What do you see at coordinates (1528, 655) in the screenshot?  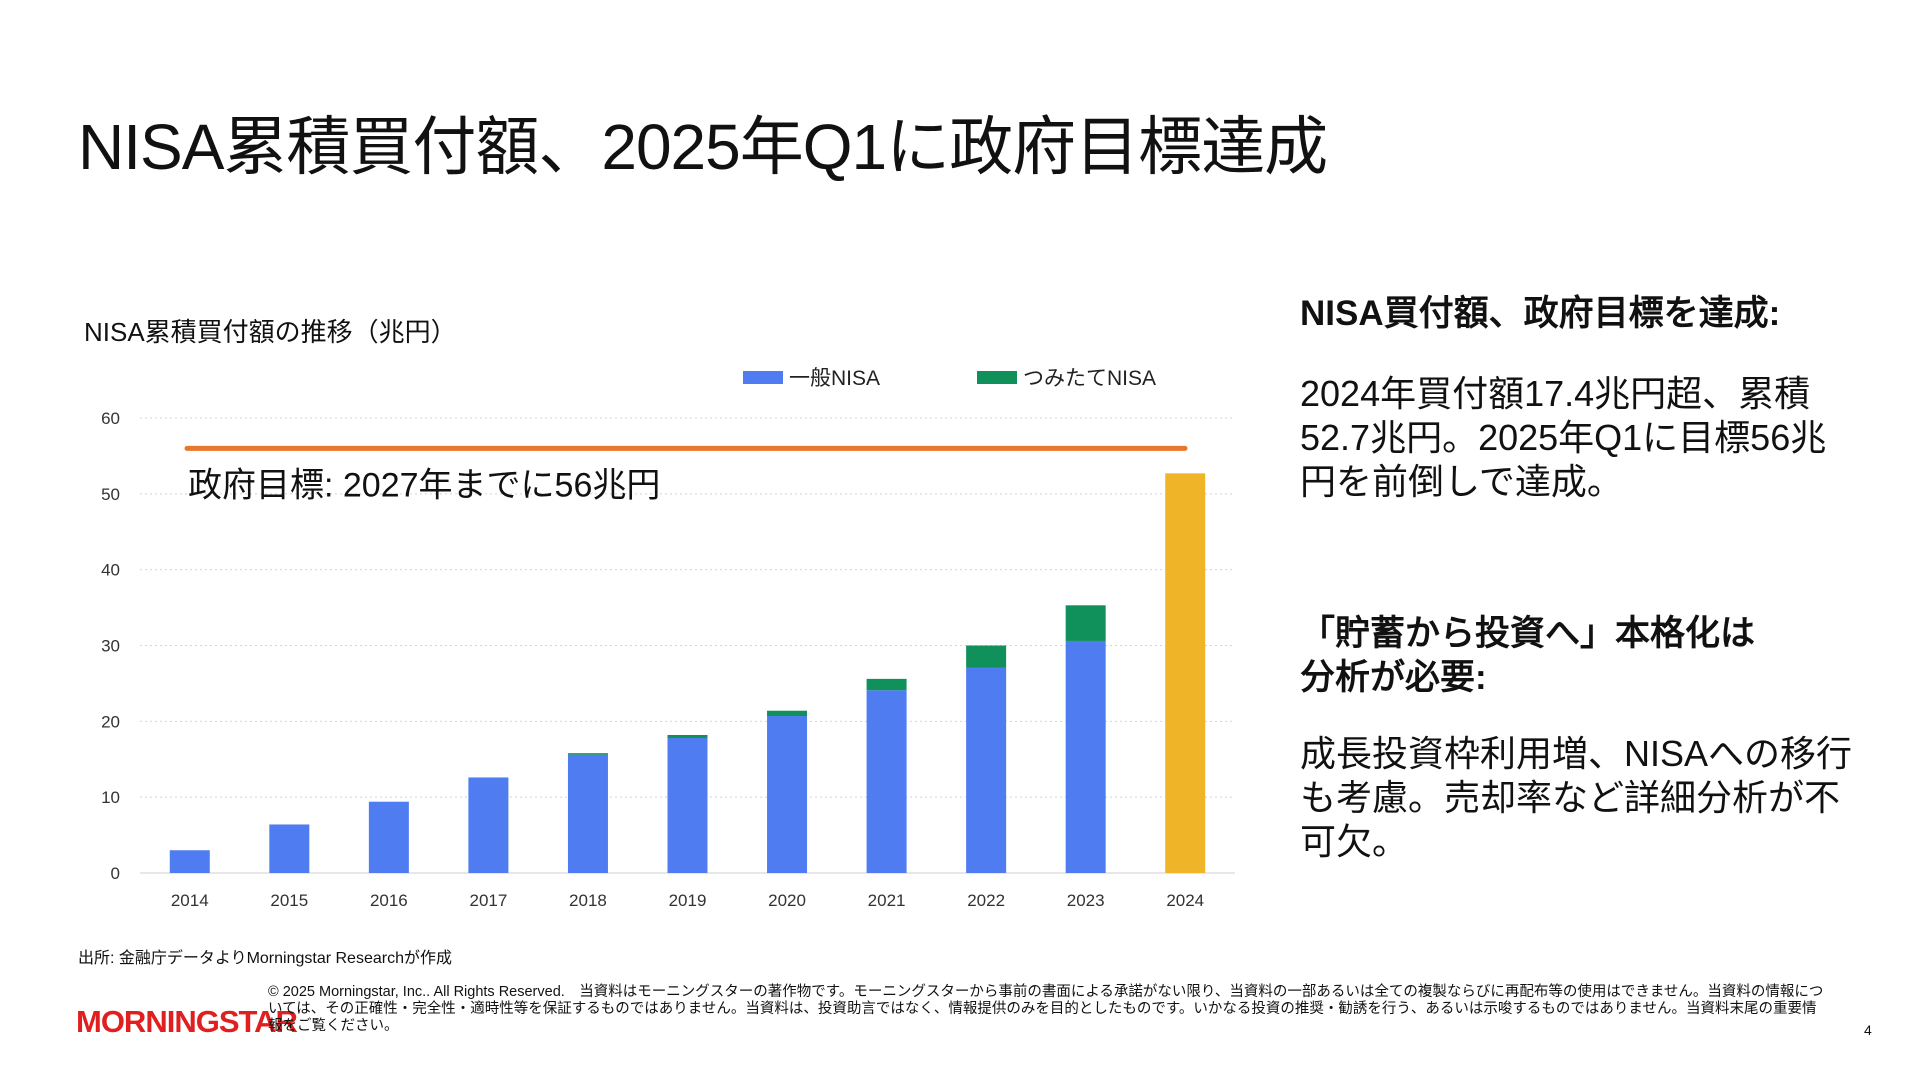 I see `heading-analysis-needed: 「貯蓄から投資へ」本格化は分析が必要:` at bounding box center [1528, 655].